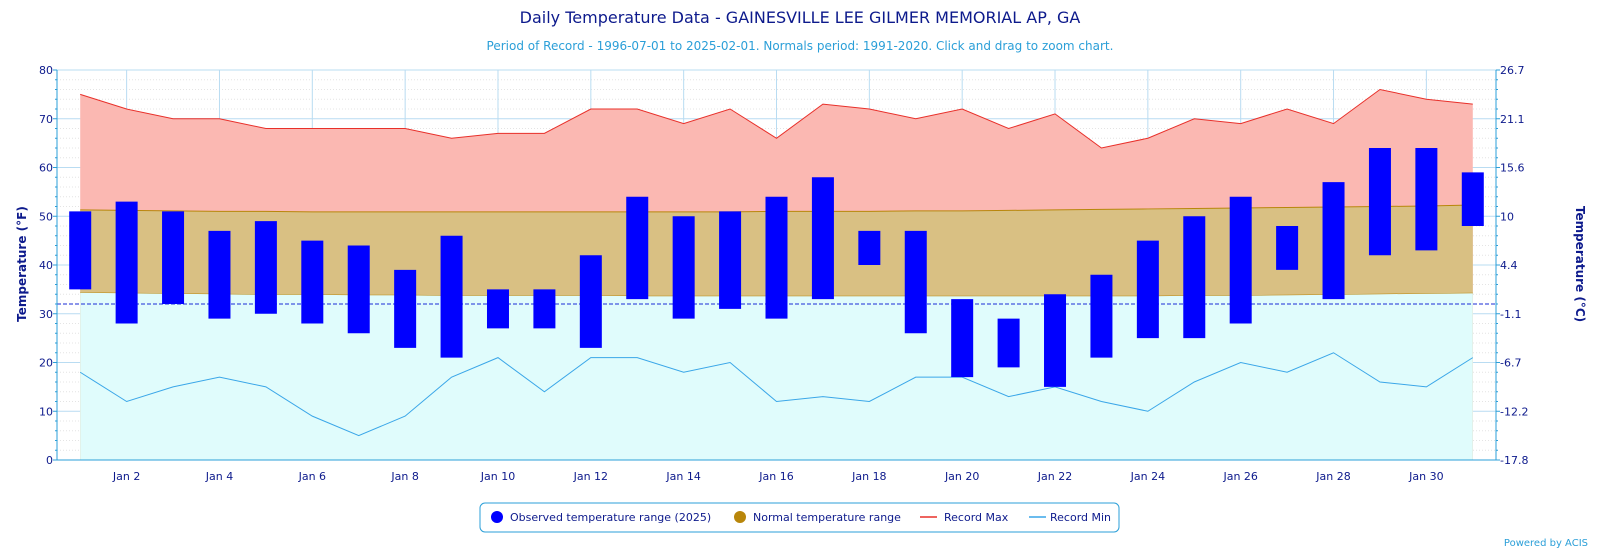 The width and height of the screenshot is (1600, 552). What do you see at coordinates (1512, 168) in the screenshot?
I see `y-right-tick-label: 15.6` at bounding box center [1512, 168].